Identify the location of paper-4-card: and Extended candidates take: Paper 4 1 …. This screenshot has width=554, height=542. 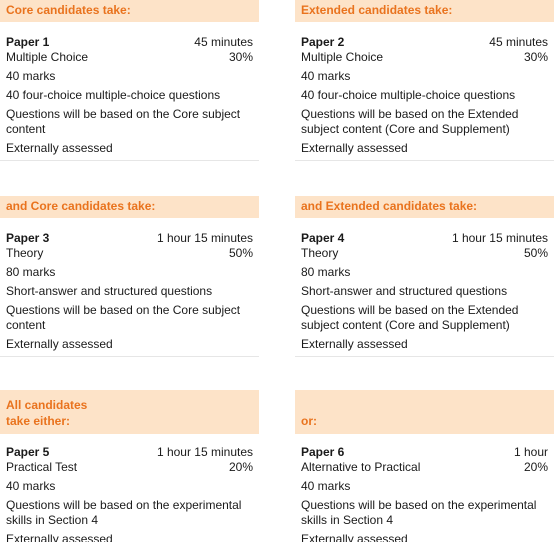
(424, 276).